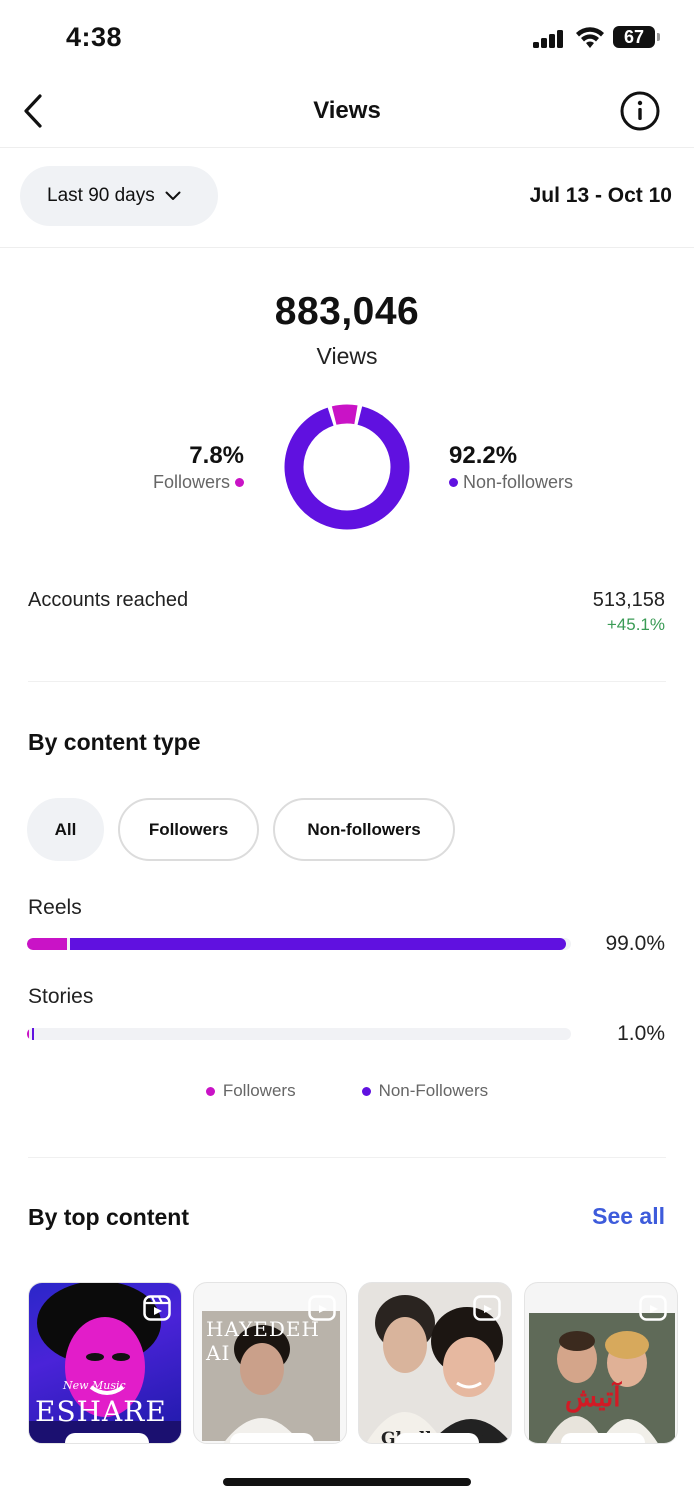  What do you see at coordinates (271, 1377) in the screenshot?
I see `thumbnail-image` at bounding box center [271, 1377].